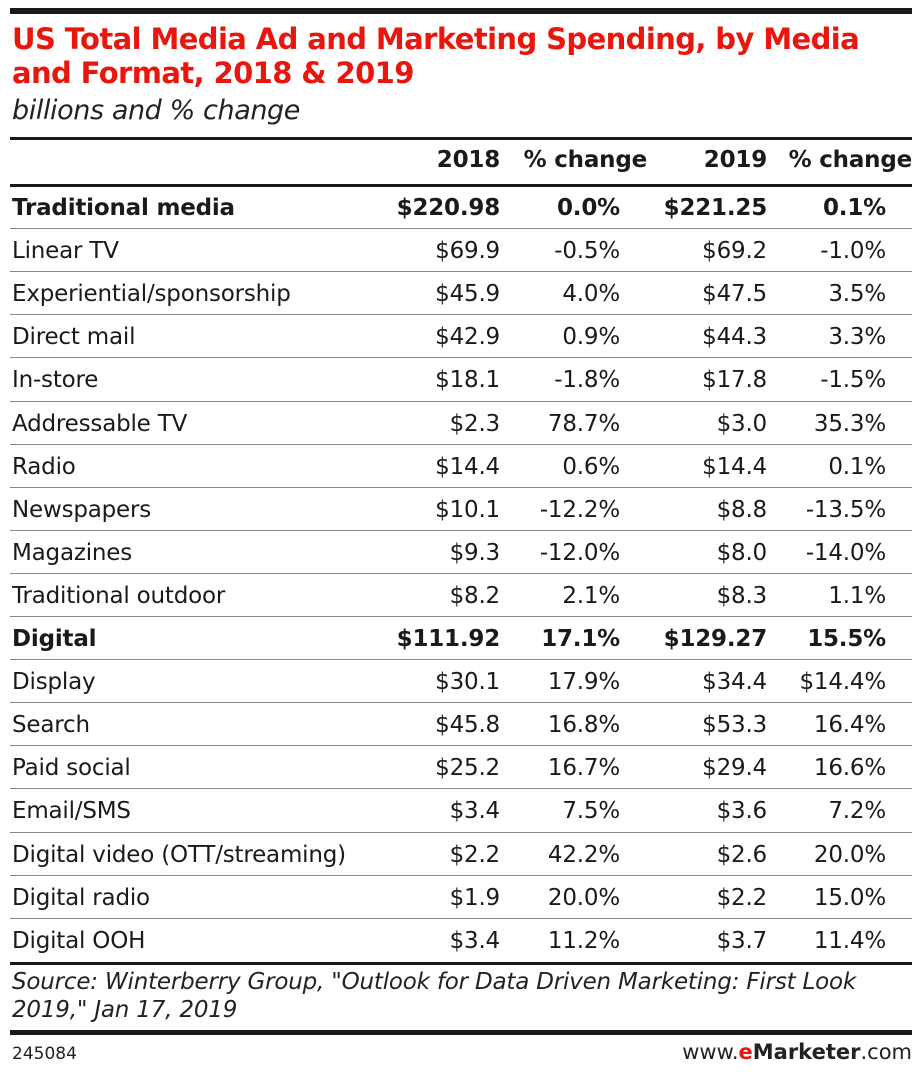 The width and height of the screenshot is (922, 1075). What do you see at coordinates (51, 725) in the screenshot?
I see `row-label: Search` at bounding box center [51, 725].